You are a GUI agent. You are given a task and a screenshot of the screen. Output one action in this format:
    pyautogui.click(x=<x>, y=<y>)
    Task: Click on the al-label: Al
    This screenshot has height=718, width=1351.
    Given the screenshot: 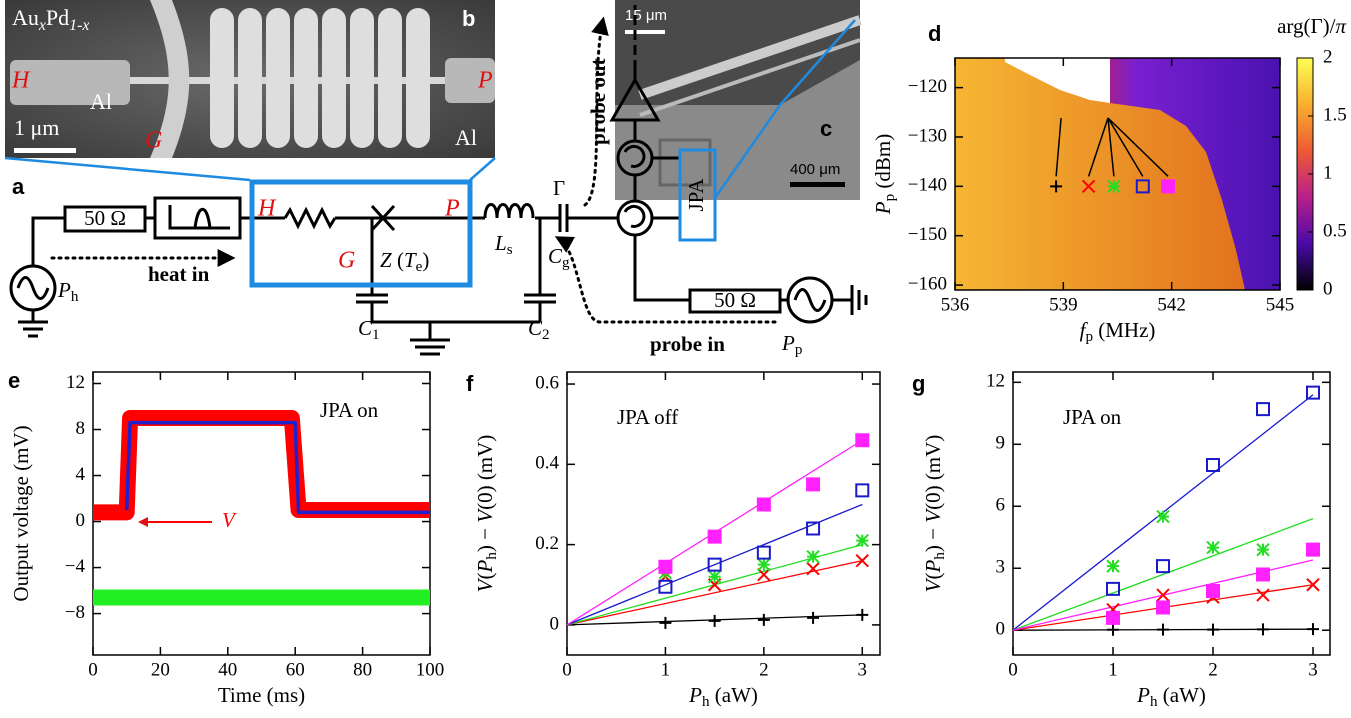 What is the action you would take?
    pyautogui.click(x=101, y=101)
    